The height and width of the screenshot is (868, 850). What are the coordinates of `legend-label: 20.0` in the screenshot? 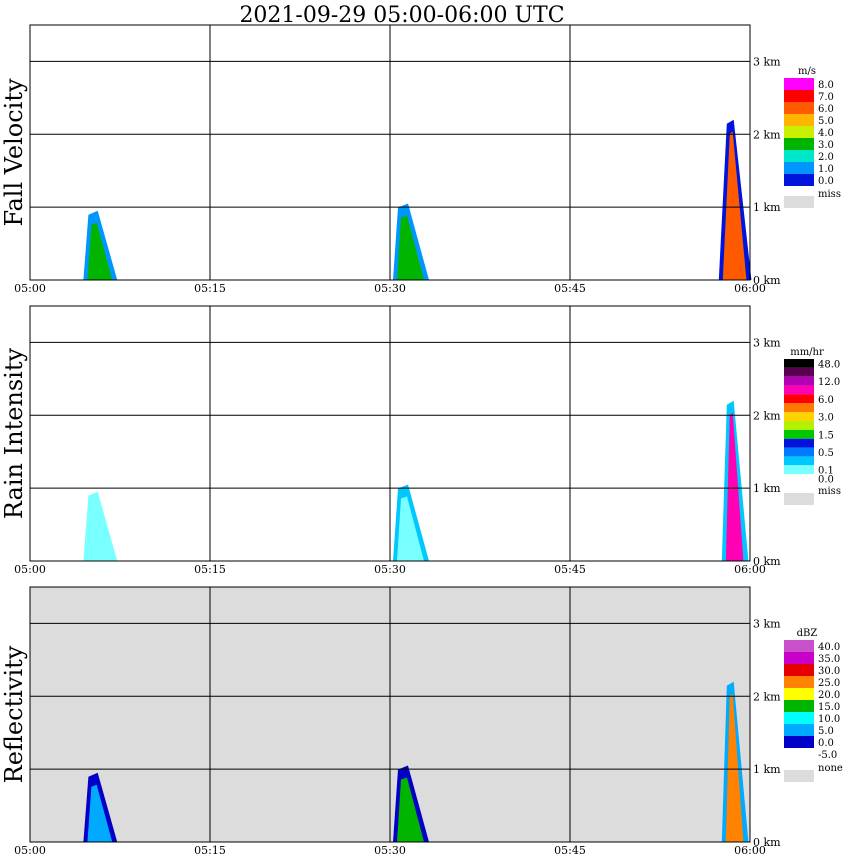 It's located at (829, 695).